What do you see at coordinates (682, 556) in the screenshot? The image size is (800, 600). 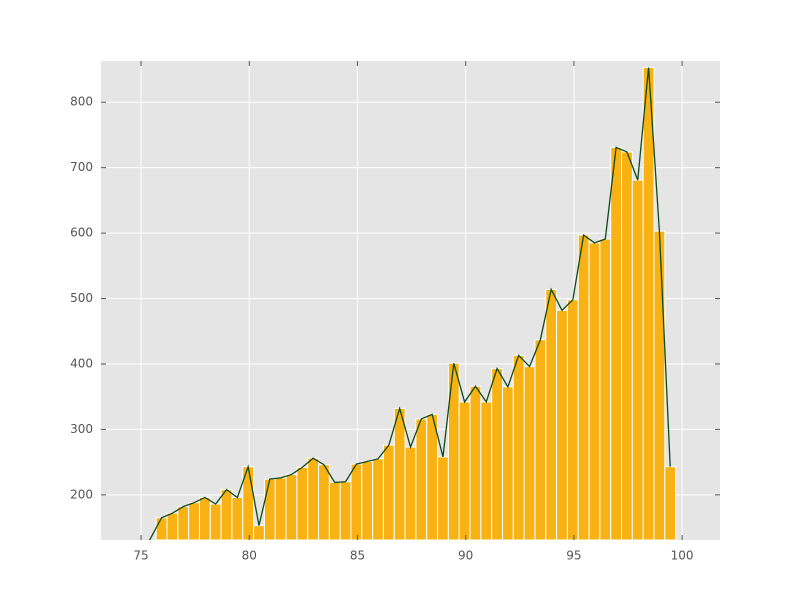 I see `x-tick-label: 100` at bounding box center [682, 556].